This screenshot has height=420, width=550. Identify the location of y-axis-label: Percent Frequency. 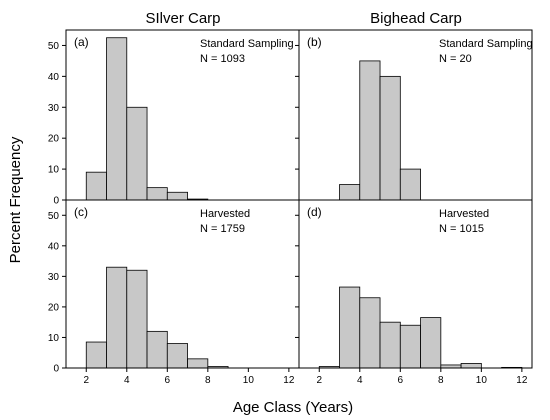
(15, 199).